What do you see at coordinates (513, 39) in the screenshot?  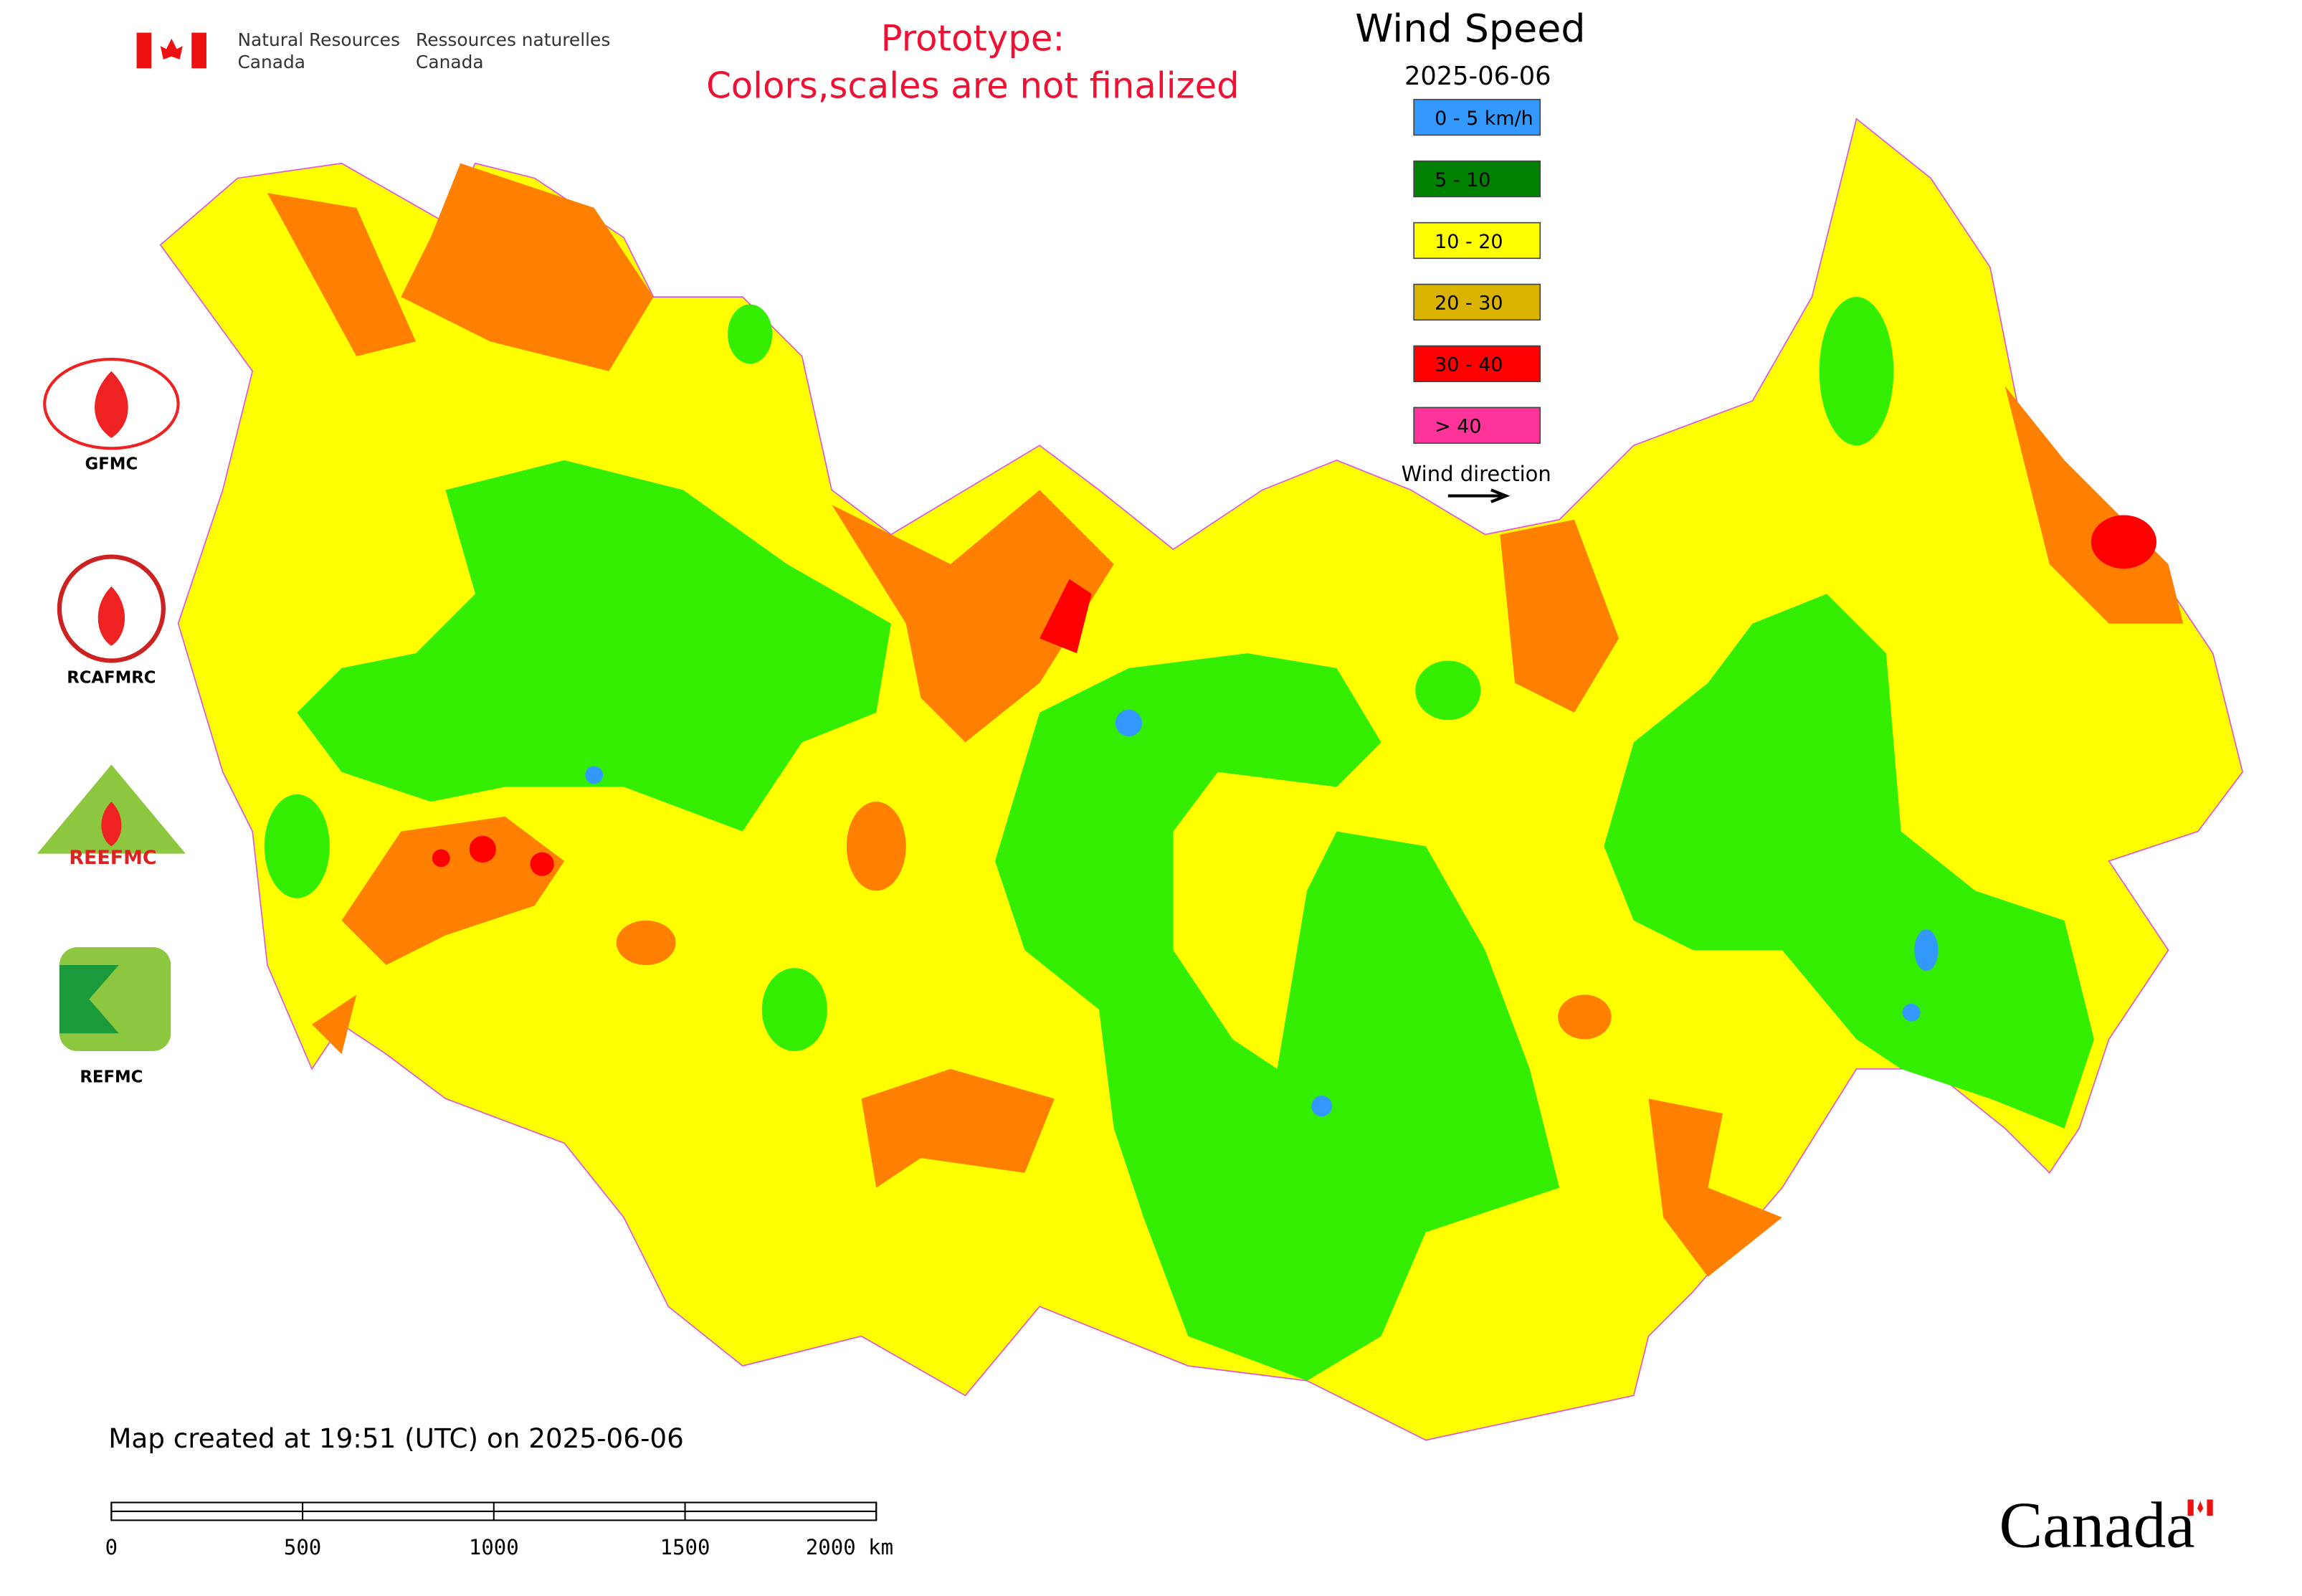 I see `agency-fr: Ressources naturelles` at bounding box center [513, 39].